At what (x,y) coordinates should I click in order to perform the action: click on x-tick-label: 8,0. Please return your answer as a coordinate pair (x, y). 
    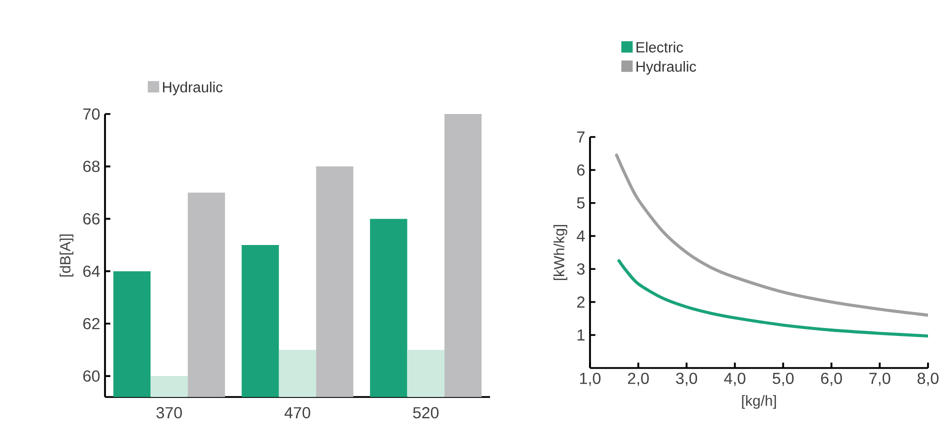
    Looking at the image, I should click on (928, 379).